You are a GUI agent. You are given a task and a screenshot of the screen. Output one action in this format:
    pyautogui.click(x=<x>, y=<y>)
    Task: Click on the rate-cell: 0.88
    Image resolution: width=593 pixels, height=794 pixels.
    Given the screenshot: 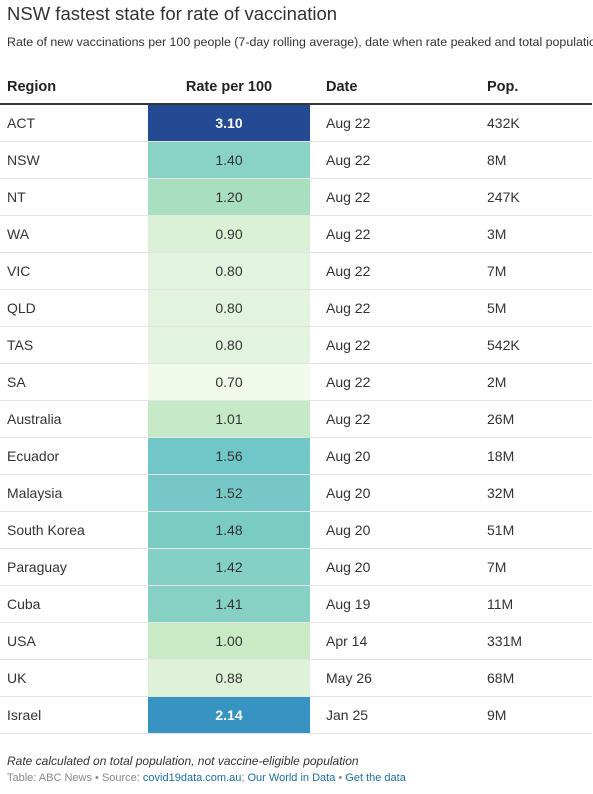 What is the action you would take?
    pyautogui.click(x=229, y=678)
    